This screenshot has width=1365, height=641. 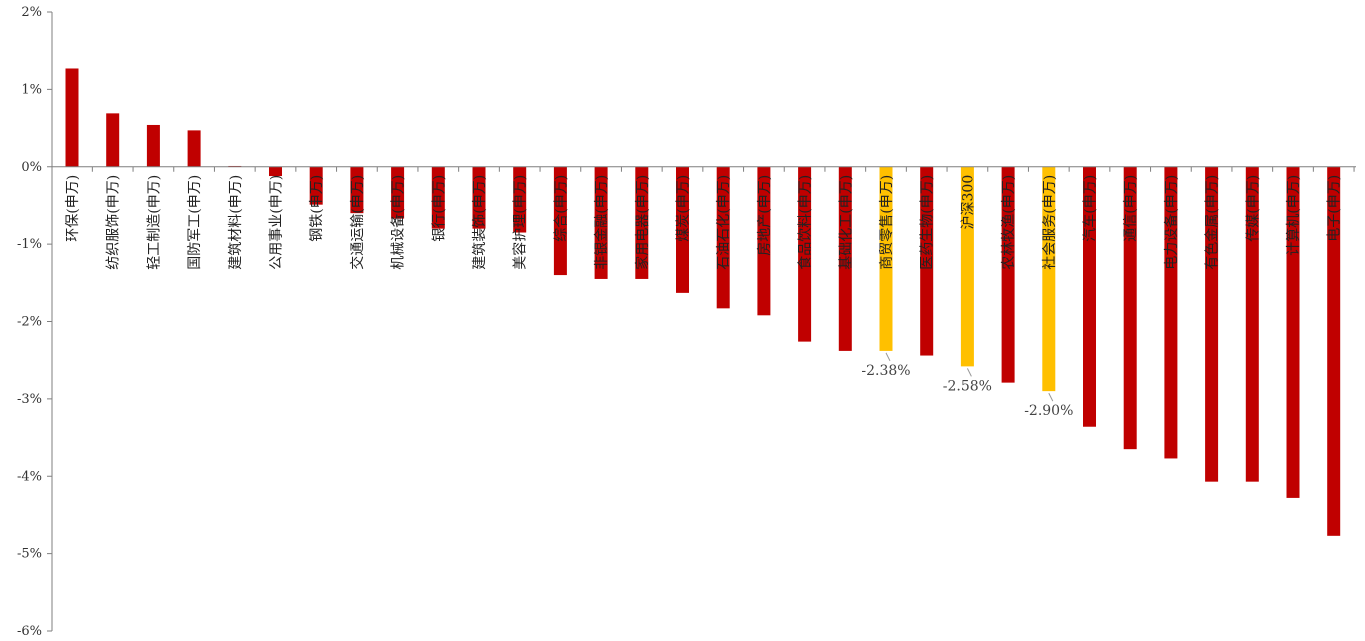 What do you see at coordinates (31, 89) in the screenshot?
I see `y-tick-label: 1%` at bounding box center [31, 89].